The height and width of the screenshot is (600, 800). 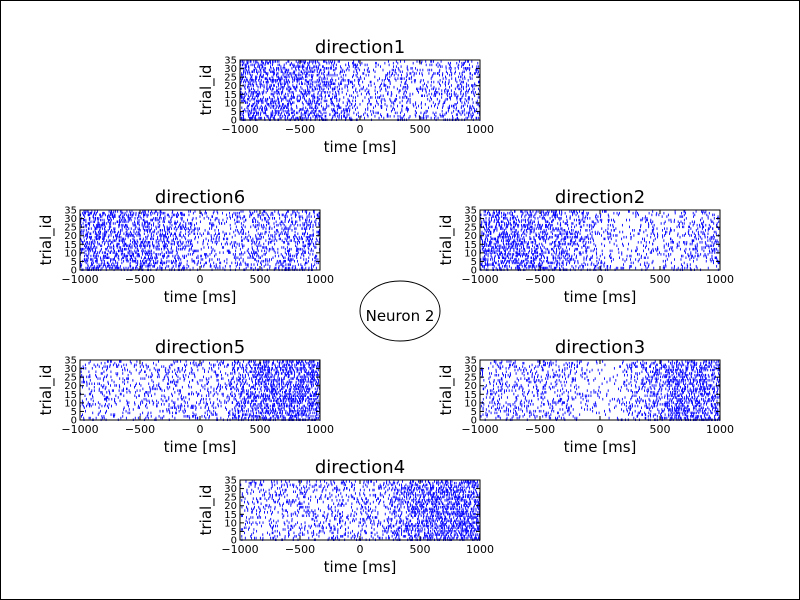 I want to click on panel-title: direction2, so click(x=600, y=197).